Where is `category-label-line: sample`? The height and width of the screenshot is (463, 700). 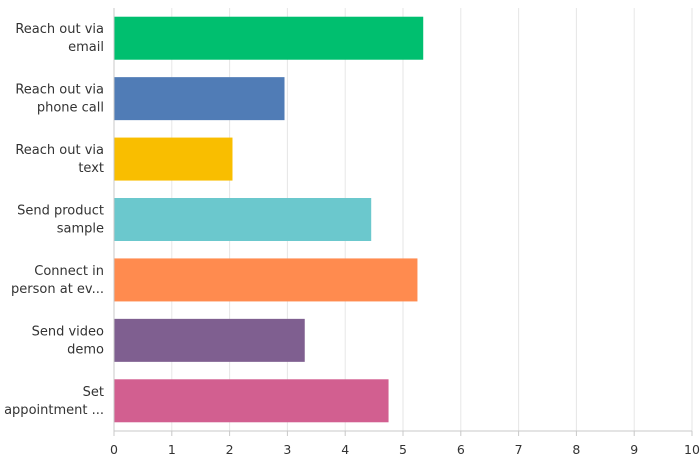 category-label-line: sample is located at coordinates (80, 229).